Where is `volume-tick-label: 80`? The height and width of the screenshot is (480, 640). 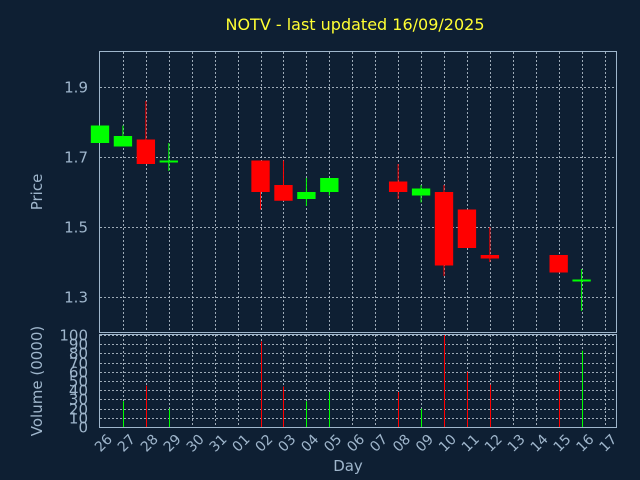
volume-tick-label: 80 is located at coordinates (78, 354).